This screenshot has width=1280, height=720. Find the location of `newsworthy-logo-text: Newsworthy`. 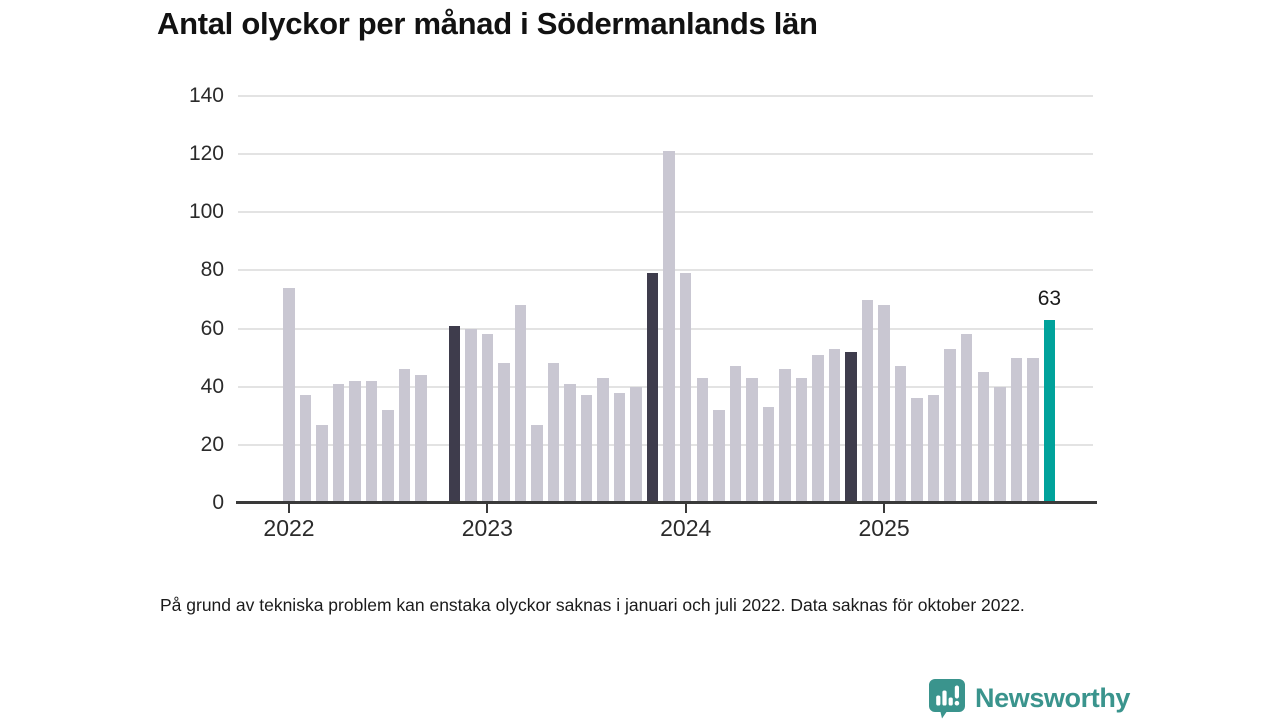

newsworthy-logo-text: Newsworthy is located at coordinates (1053, 697).